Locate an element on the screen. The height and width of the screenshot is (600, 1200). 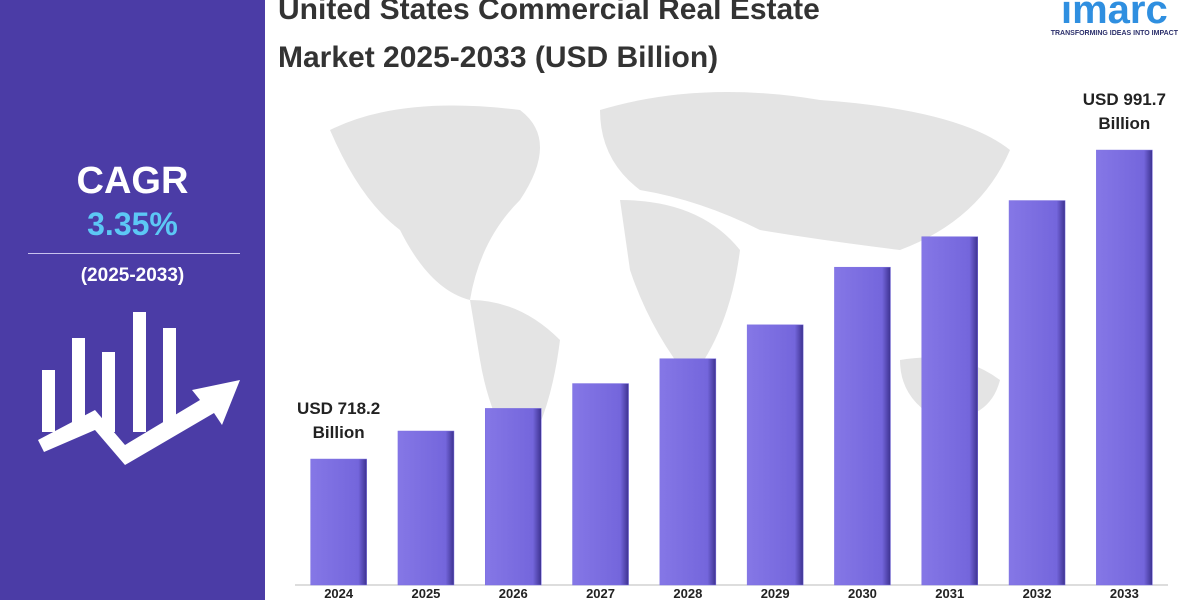
x-tick-label: 2025 is located at coordinates (425, 593).